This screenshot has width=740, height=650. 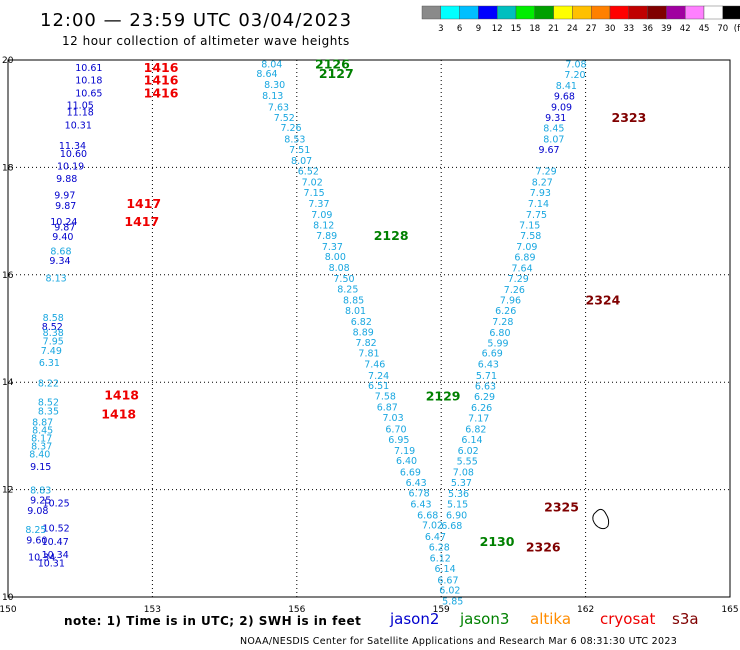 I want to click on data-point-label: 7.17, so click(x=478, y=419).